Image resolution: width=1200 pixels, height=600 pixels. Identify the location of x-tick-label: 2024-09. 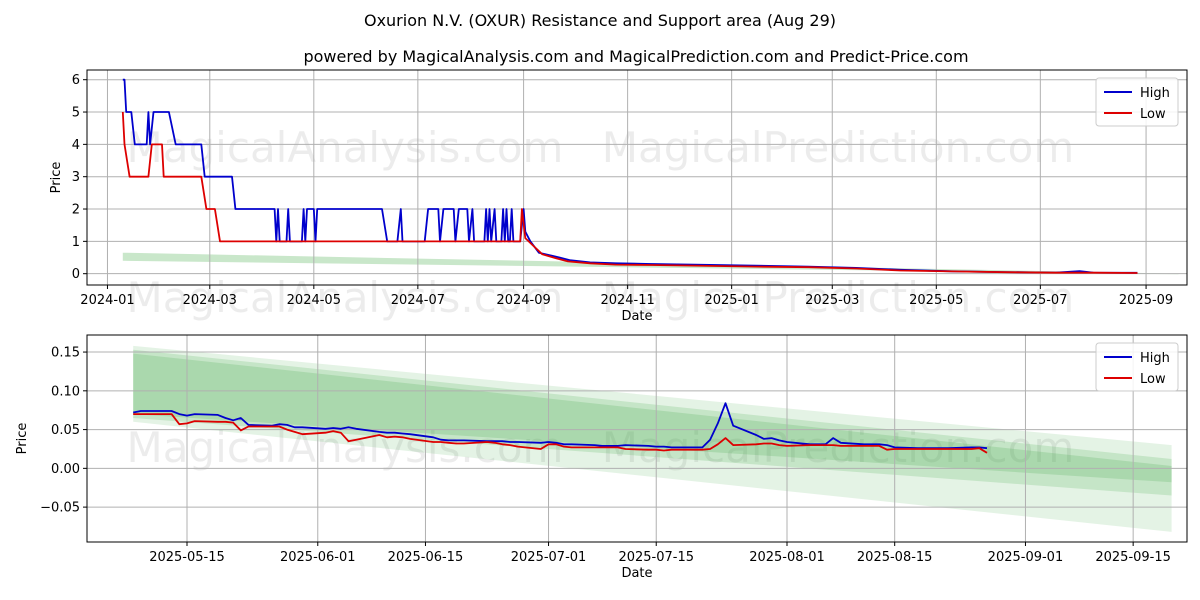
(523, 300).